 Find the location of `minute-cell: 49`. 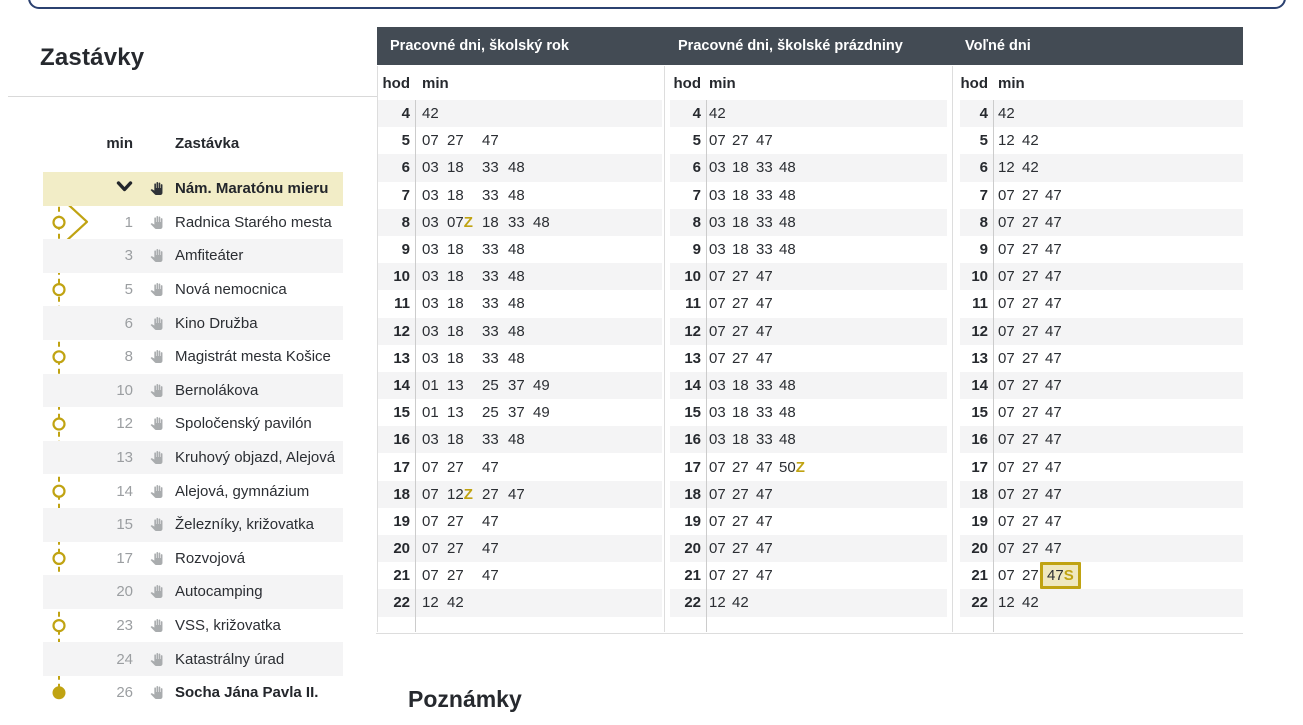

minute-cell: 49 is located at coordinates (541, 385).